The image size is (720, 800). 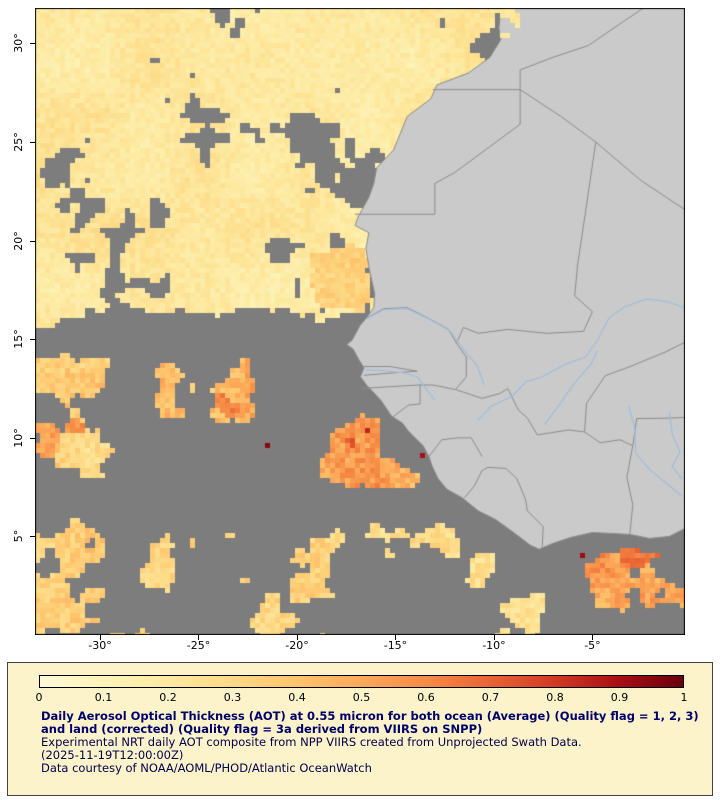 What do you see at coordinates (395, 645) in the screenshot?
I see `lon-tick-label: -15°` at bounding box center [395, 645].